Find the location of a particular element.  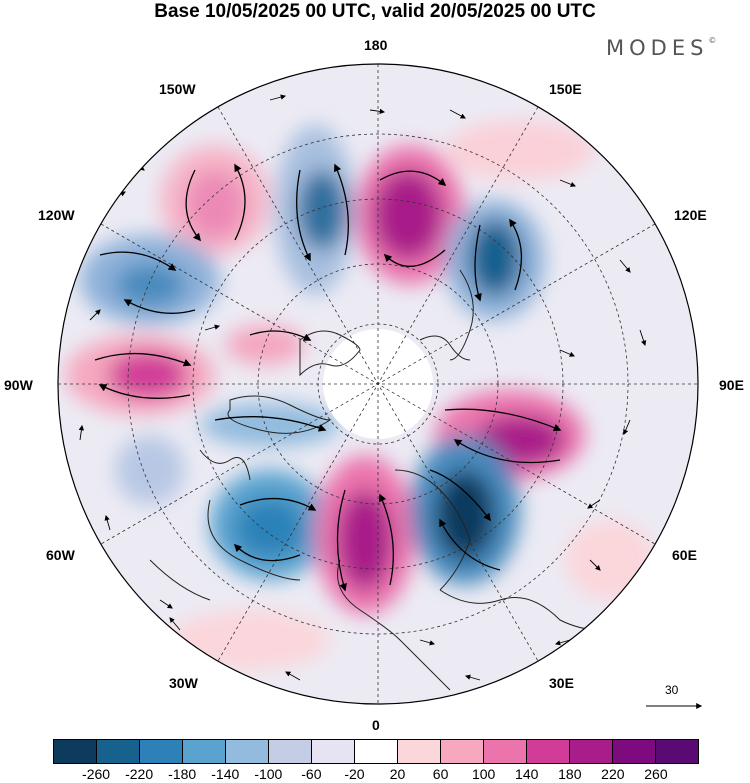

lon-label-30w: 30W is located at coordinates (183, 683).